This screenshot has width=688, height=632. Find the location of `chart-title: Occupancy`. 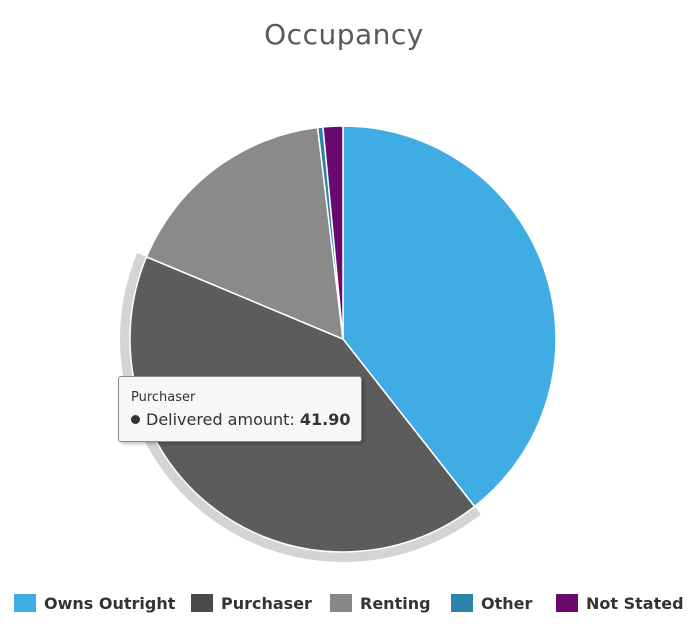

chart-title: Occupancy is located at coordinates (344, 34).